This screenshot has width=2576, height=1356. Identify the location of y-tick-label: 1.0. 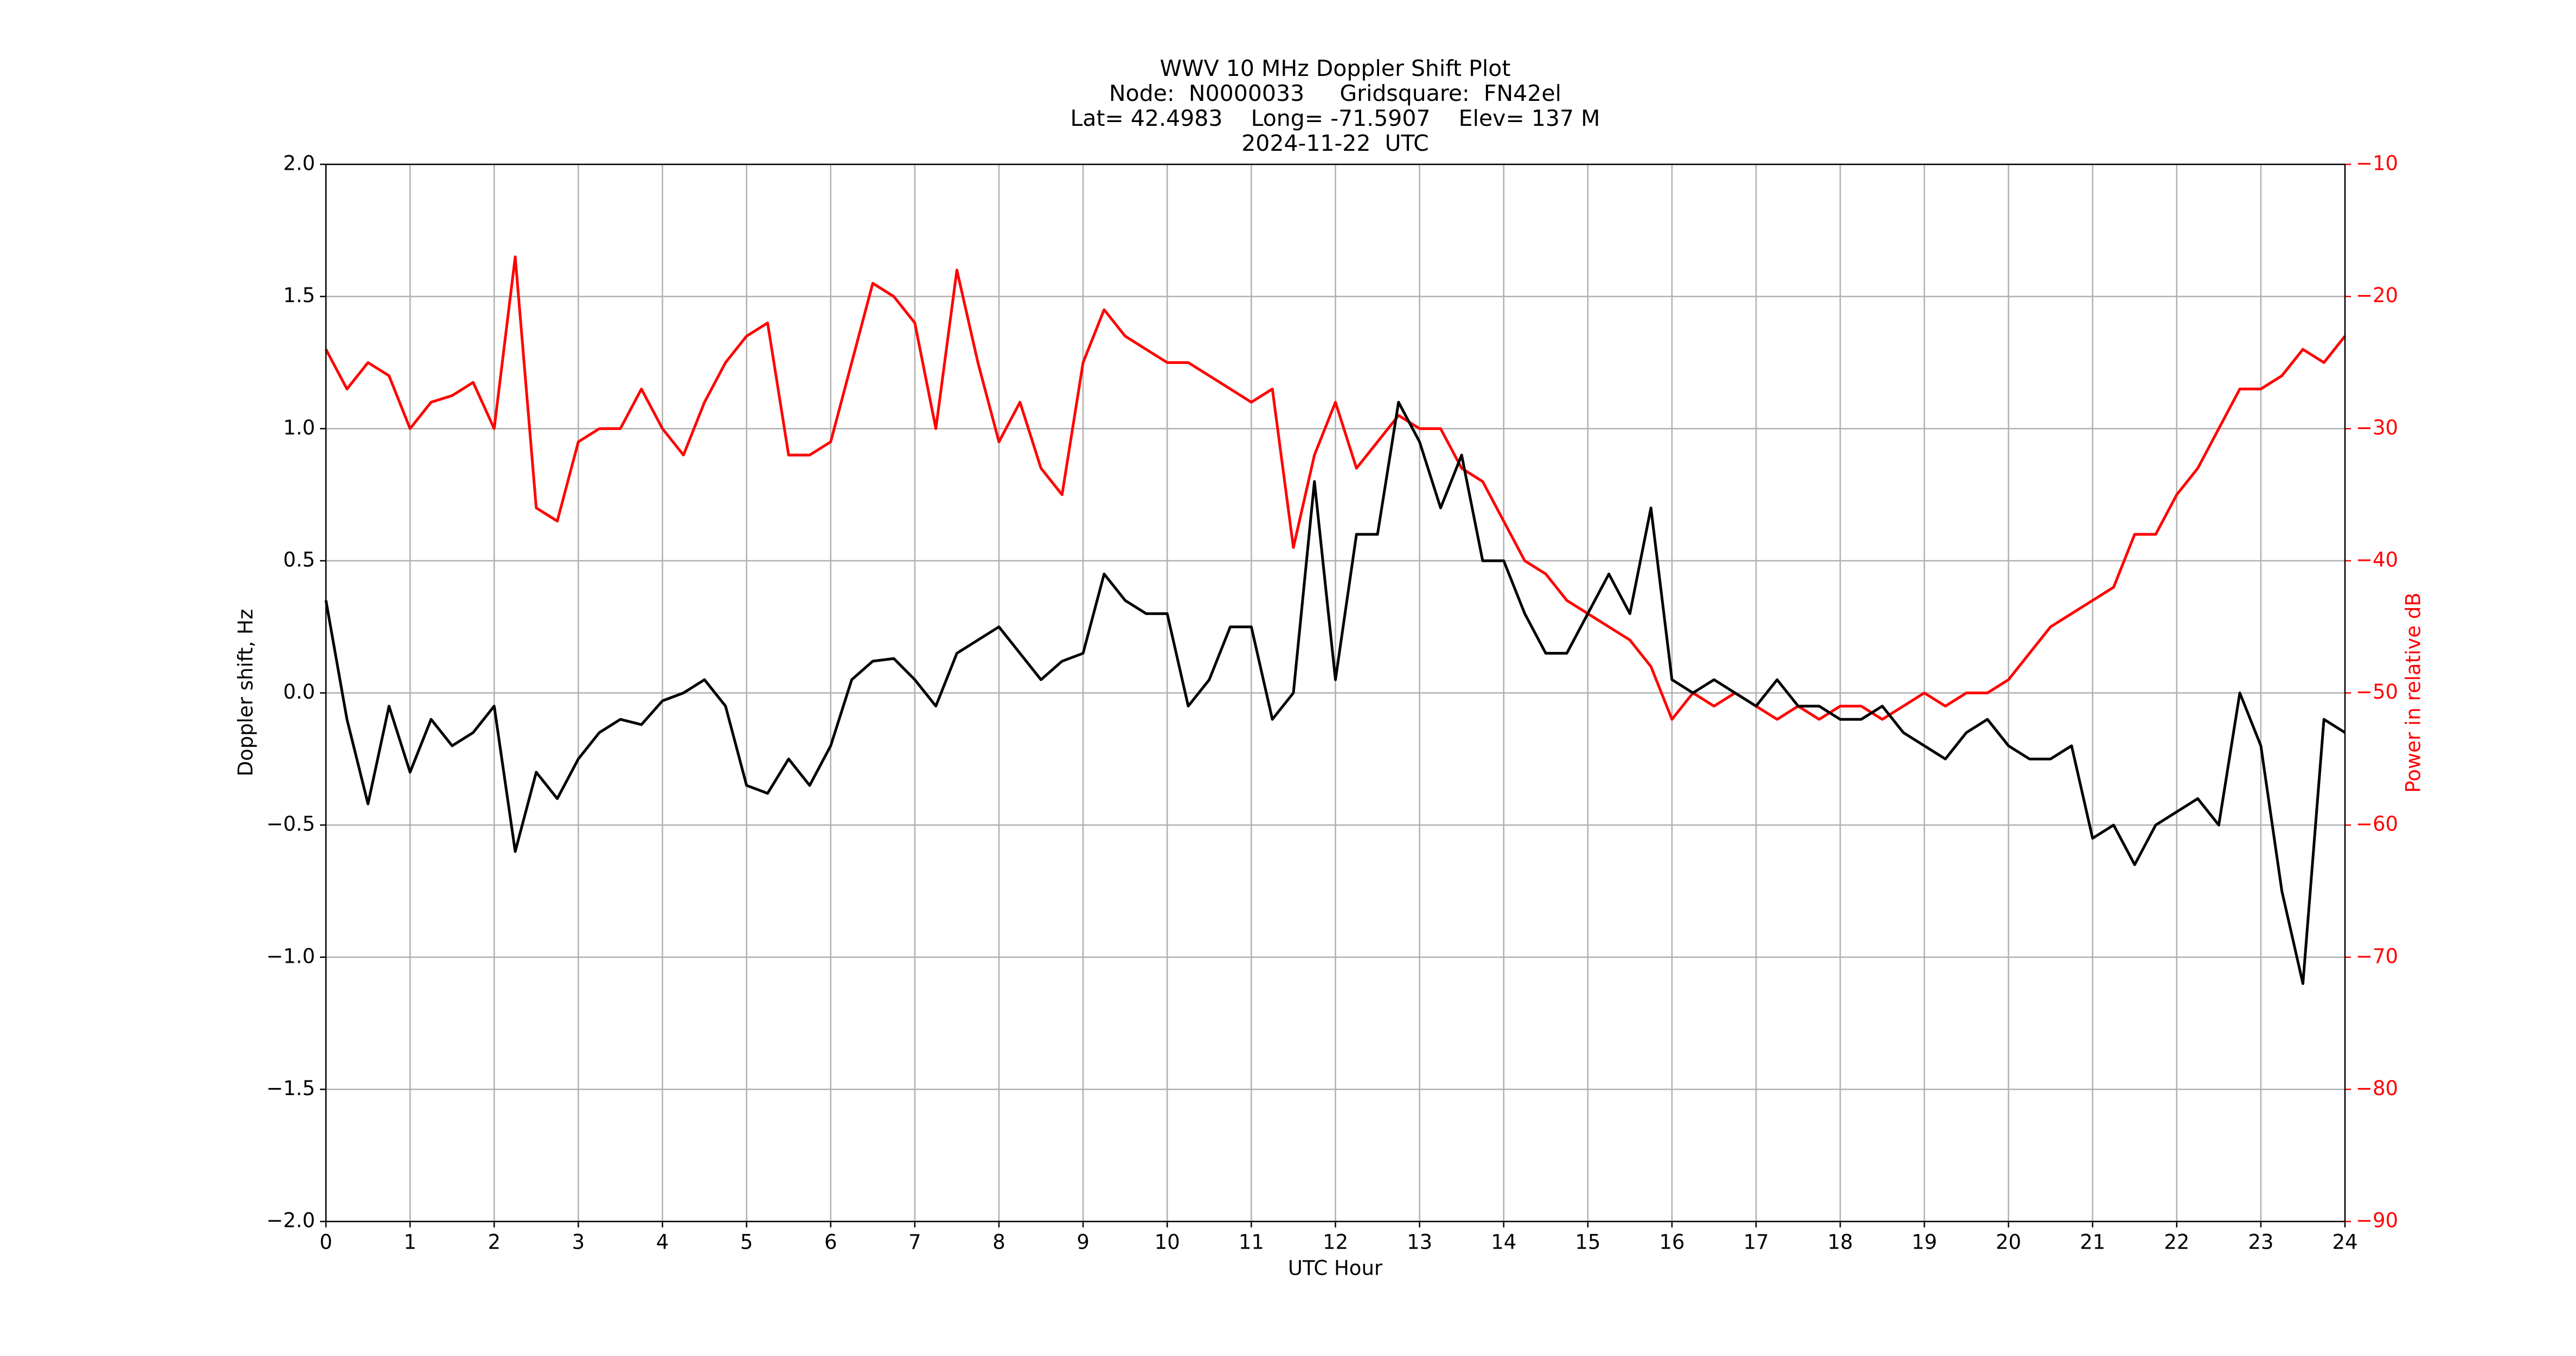
(299, 427).